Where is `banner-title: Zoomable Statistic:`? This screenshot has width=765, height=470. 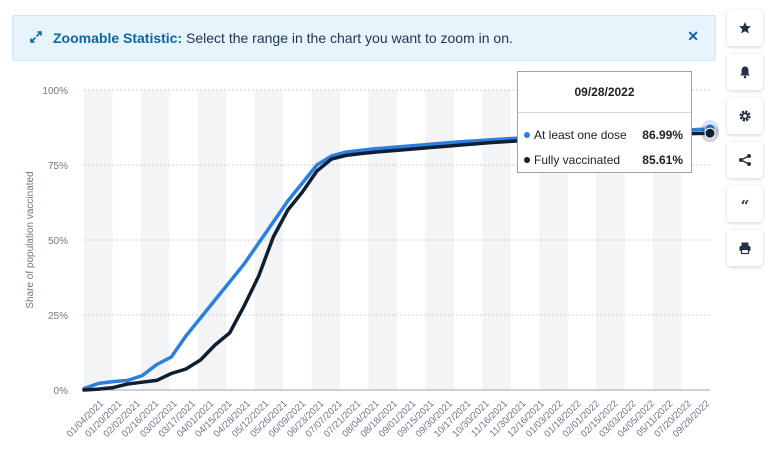
banner-title: Zoomable Statistic: is located at coordinates (118, 38).